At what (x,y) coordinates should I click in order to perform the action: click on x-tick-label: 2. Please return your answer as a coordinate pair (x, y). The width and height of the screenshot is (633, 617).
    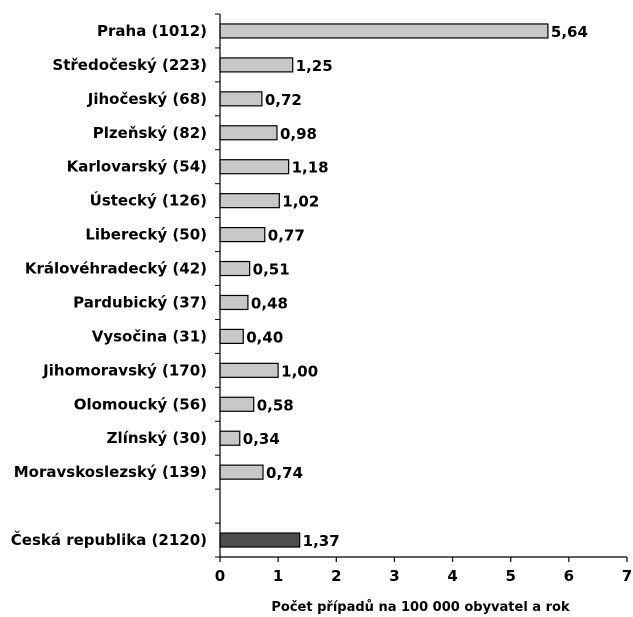
    Looking at the image, I should click on (336, 576).